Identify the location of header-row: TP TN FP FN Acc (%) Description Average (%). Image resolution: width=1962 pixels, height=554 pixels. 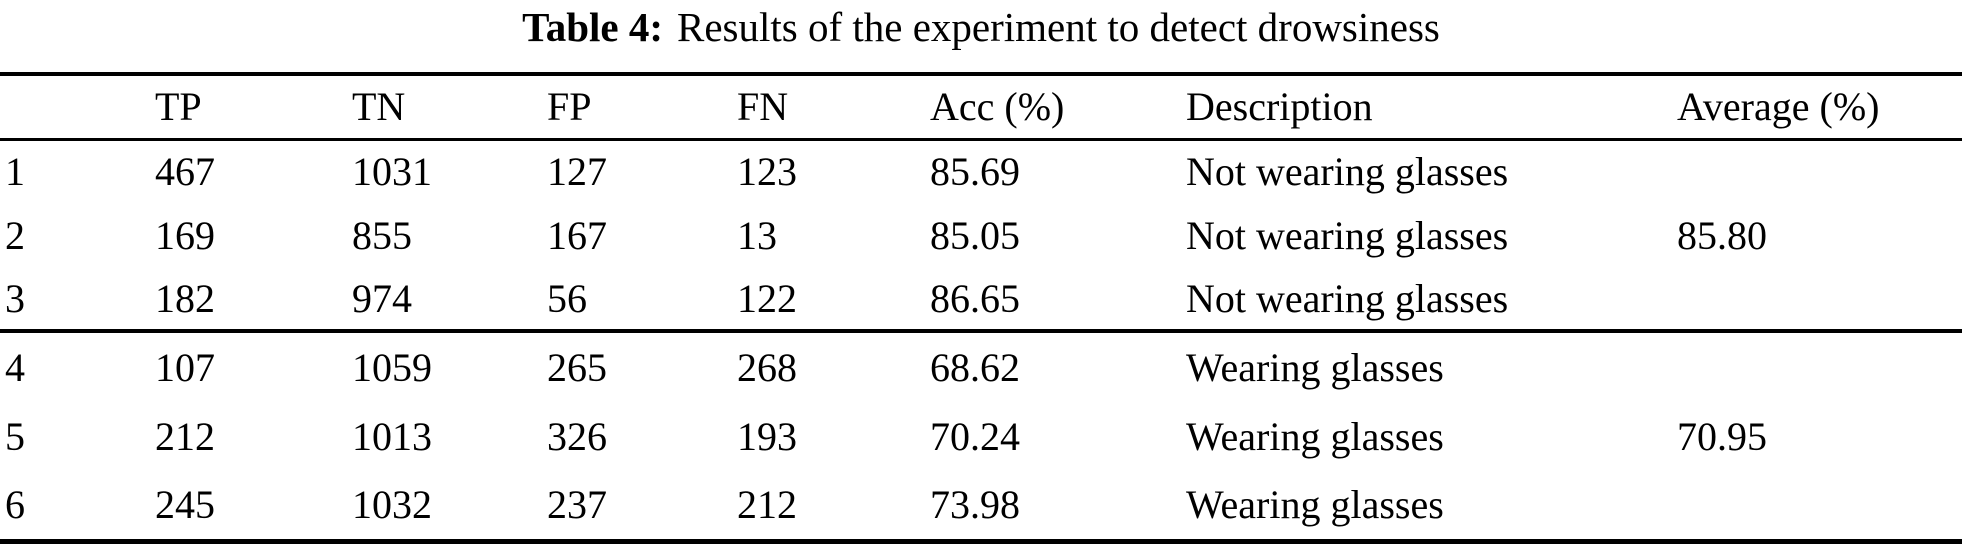
(981, 106).